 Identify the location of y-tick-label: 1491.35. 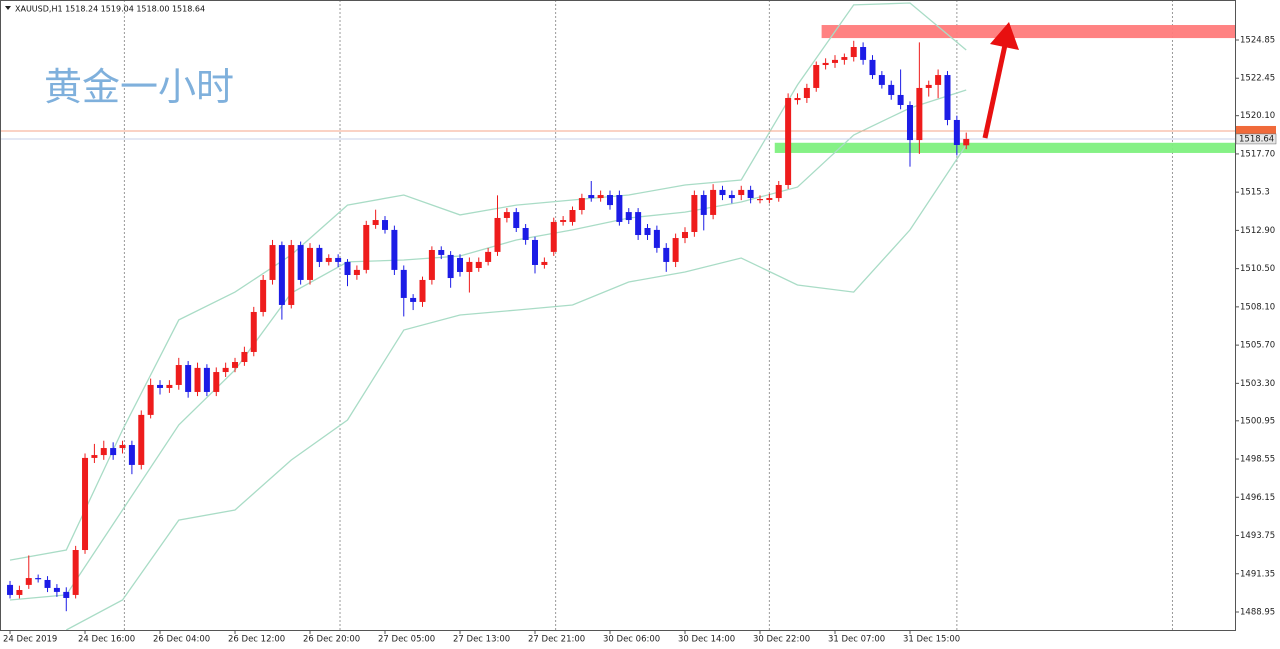
(1257, 574).